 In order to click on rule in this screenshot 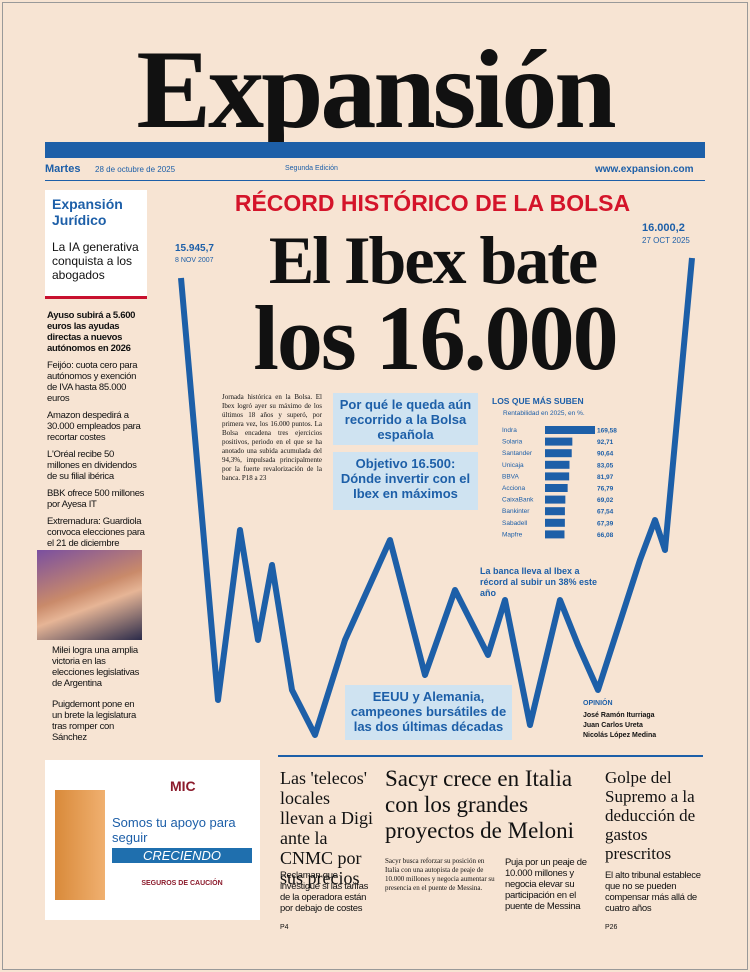, I will do `click(375, 180)`.